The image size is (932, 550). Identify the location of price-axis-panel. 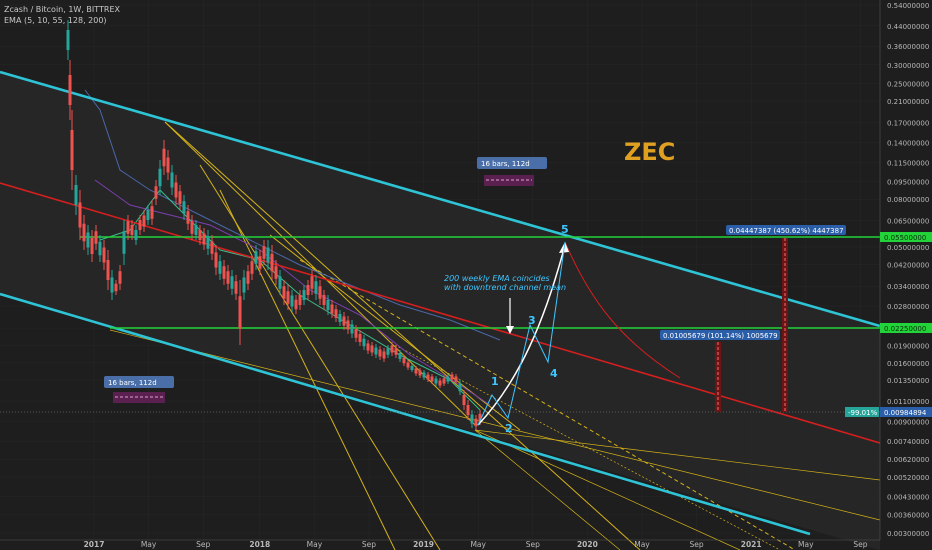
(906, 275).